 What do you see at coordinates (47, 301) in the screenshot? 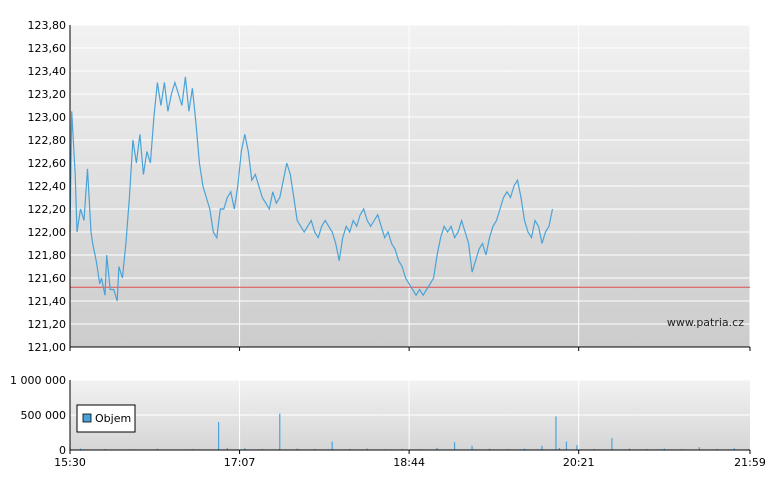
I see `price-y-tick-label: 121,40` at bounding box center [47, 301].